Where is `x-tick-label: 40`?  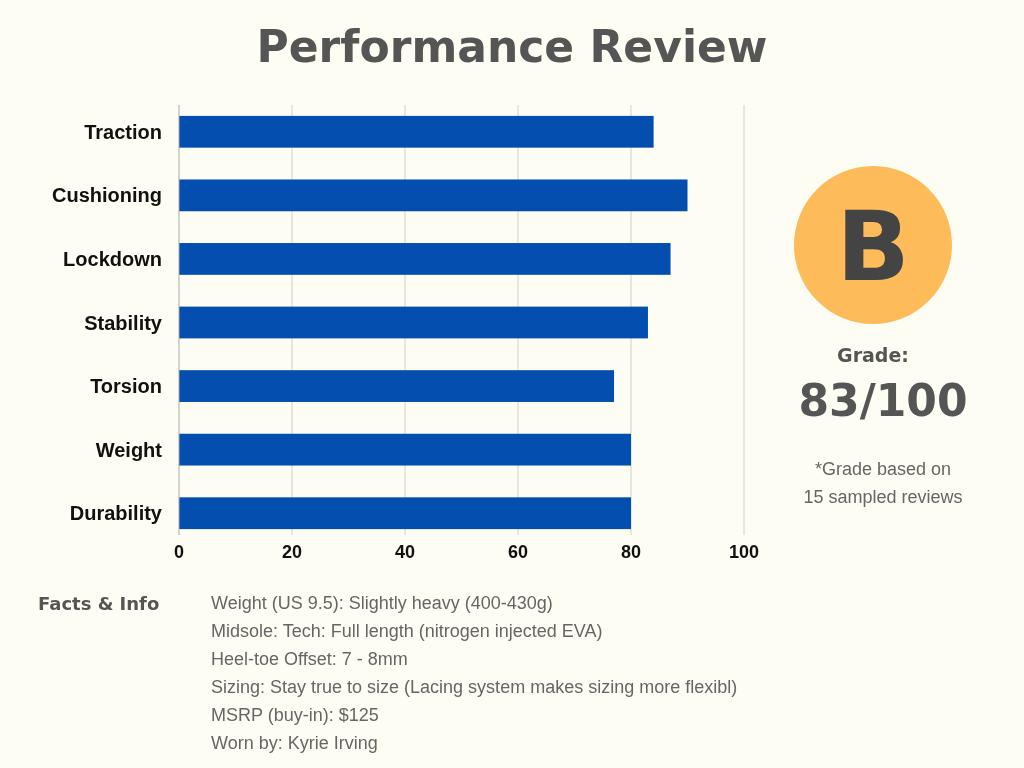
x-tick-label: 40 is located at coordinates (405, 552).